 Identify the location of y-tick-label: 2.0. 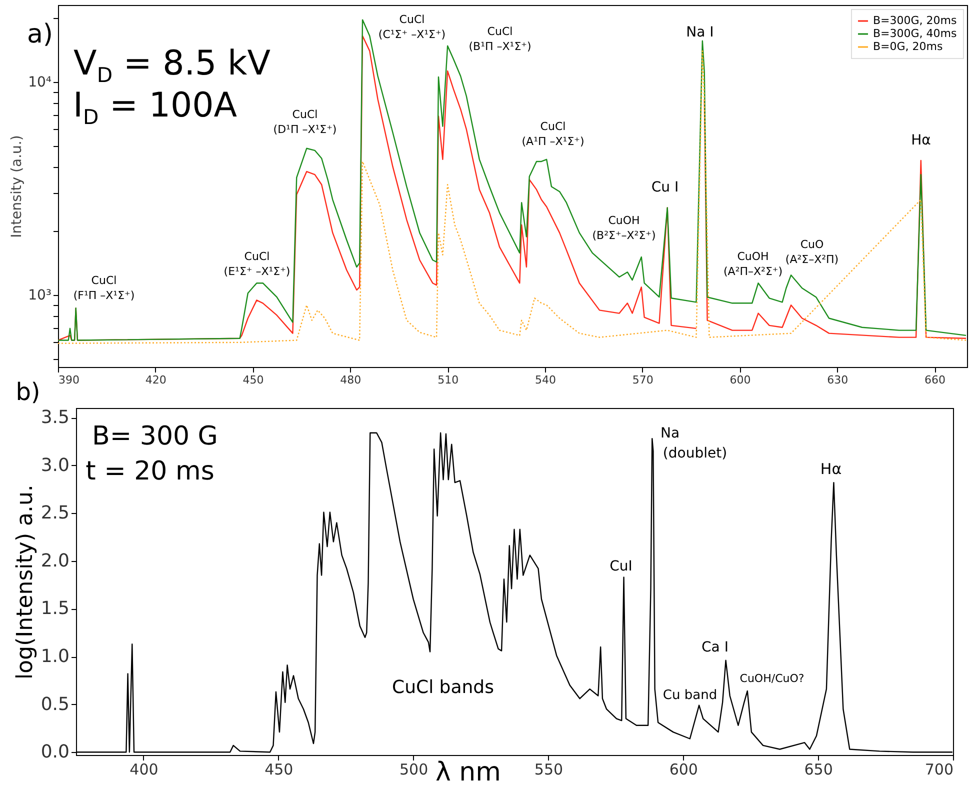
(55, 561).